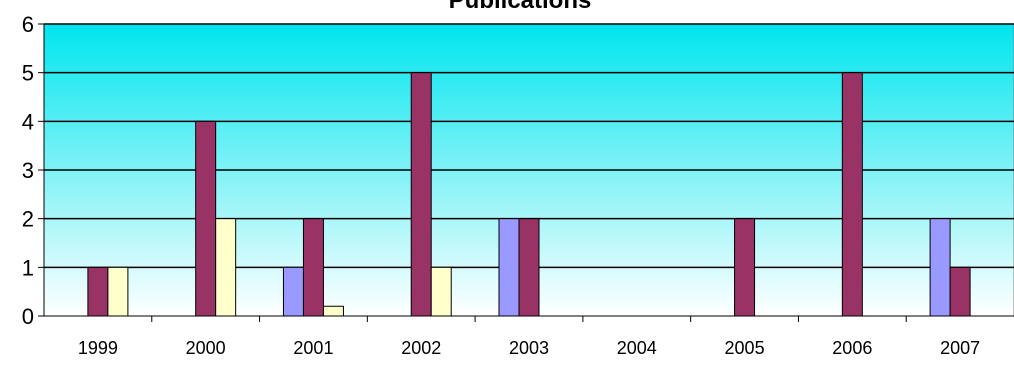 This screenshot has width=1014, height=366. Describe the element at coordinates (745, 267) in the screenshot. I see `bar-series2-2005` at that location.